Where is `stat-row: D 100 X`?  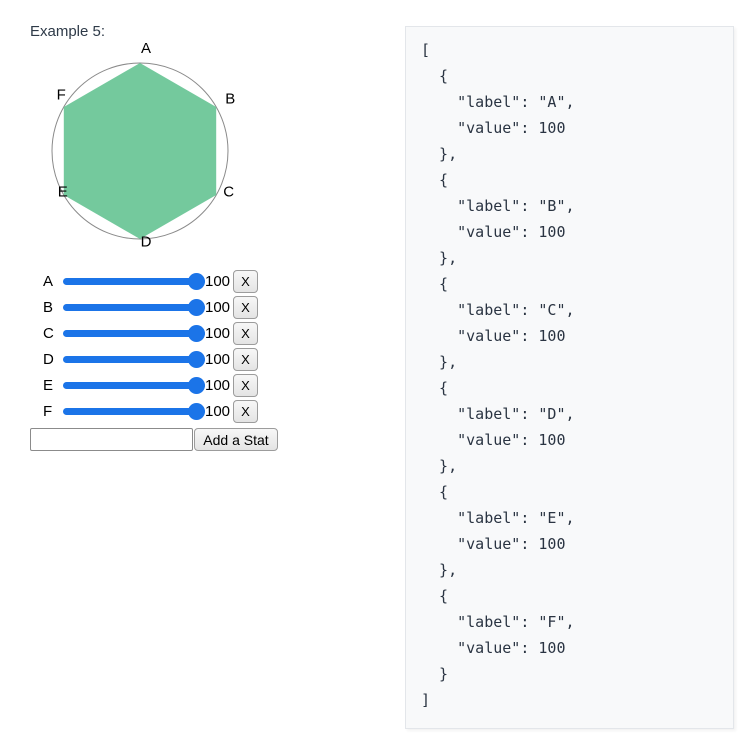 stat-row: D 100 X is located at coordinates (150, 359).